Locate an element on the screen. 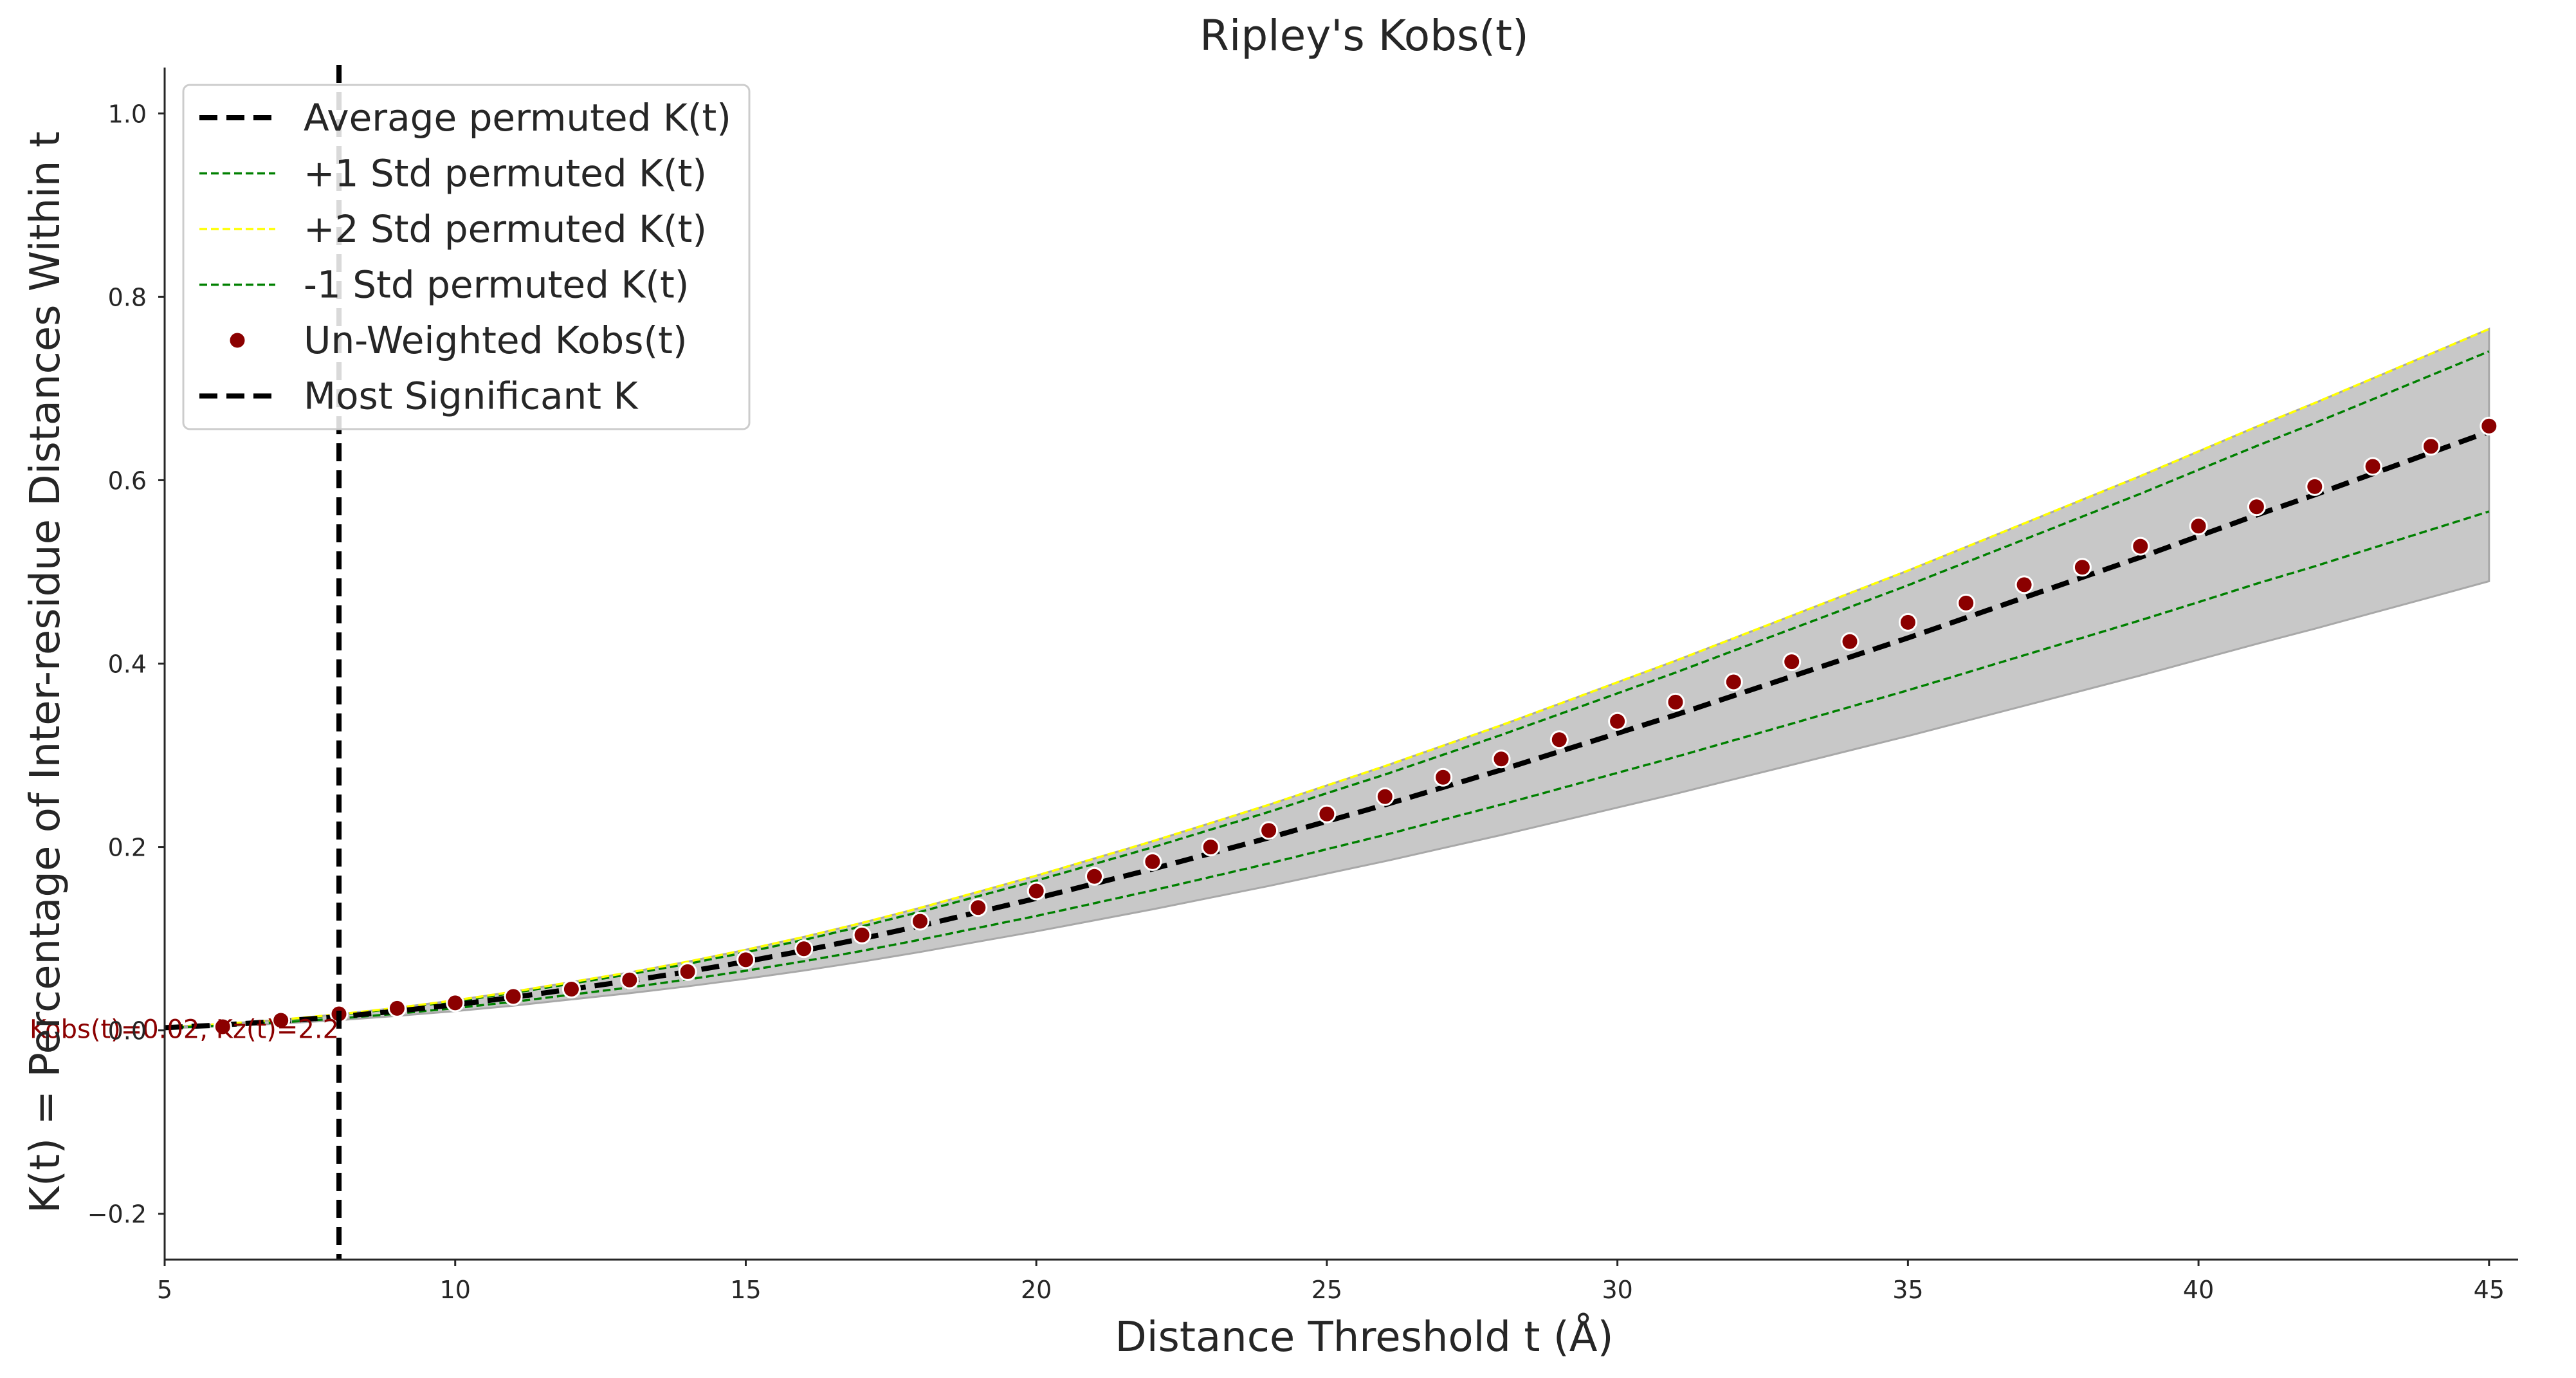 This screenshot has height=1378, width=2576. legend-label: +1 Std permuted K(t) is located at coordinates (505, 174).